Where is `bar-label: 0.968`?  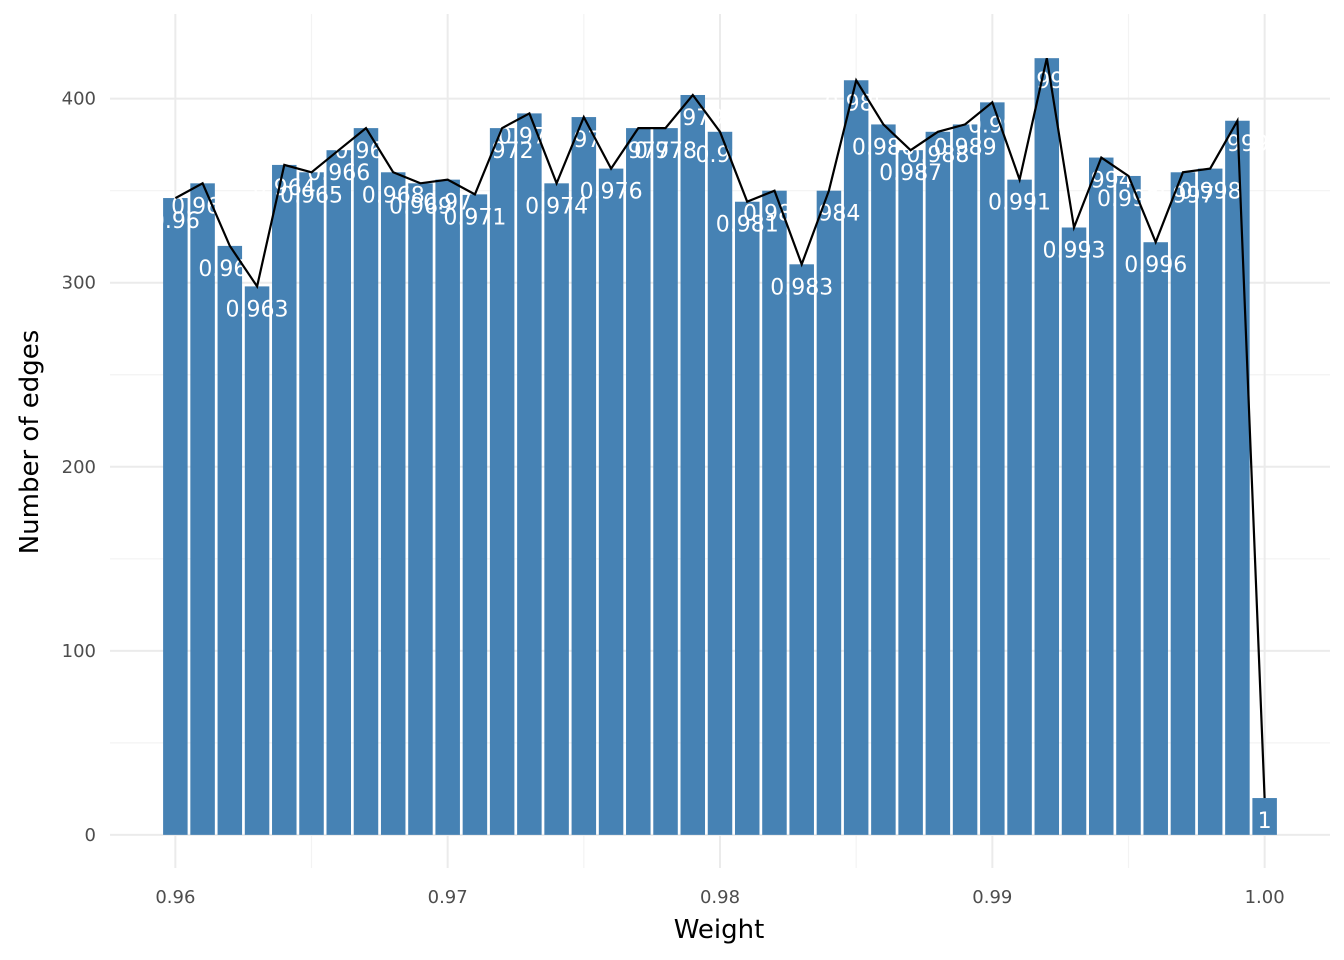 bar-label: 0.968 is located at coordinates (393, 195).